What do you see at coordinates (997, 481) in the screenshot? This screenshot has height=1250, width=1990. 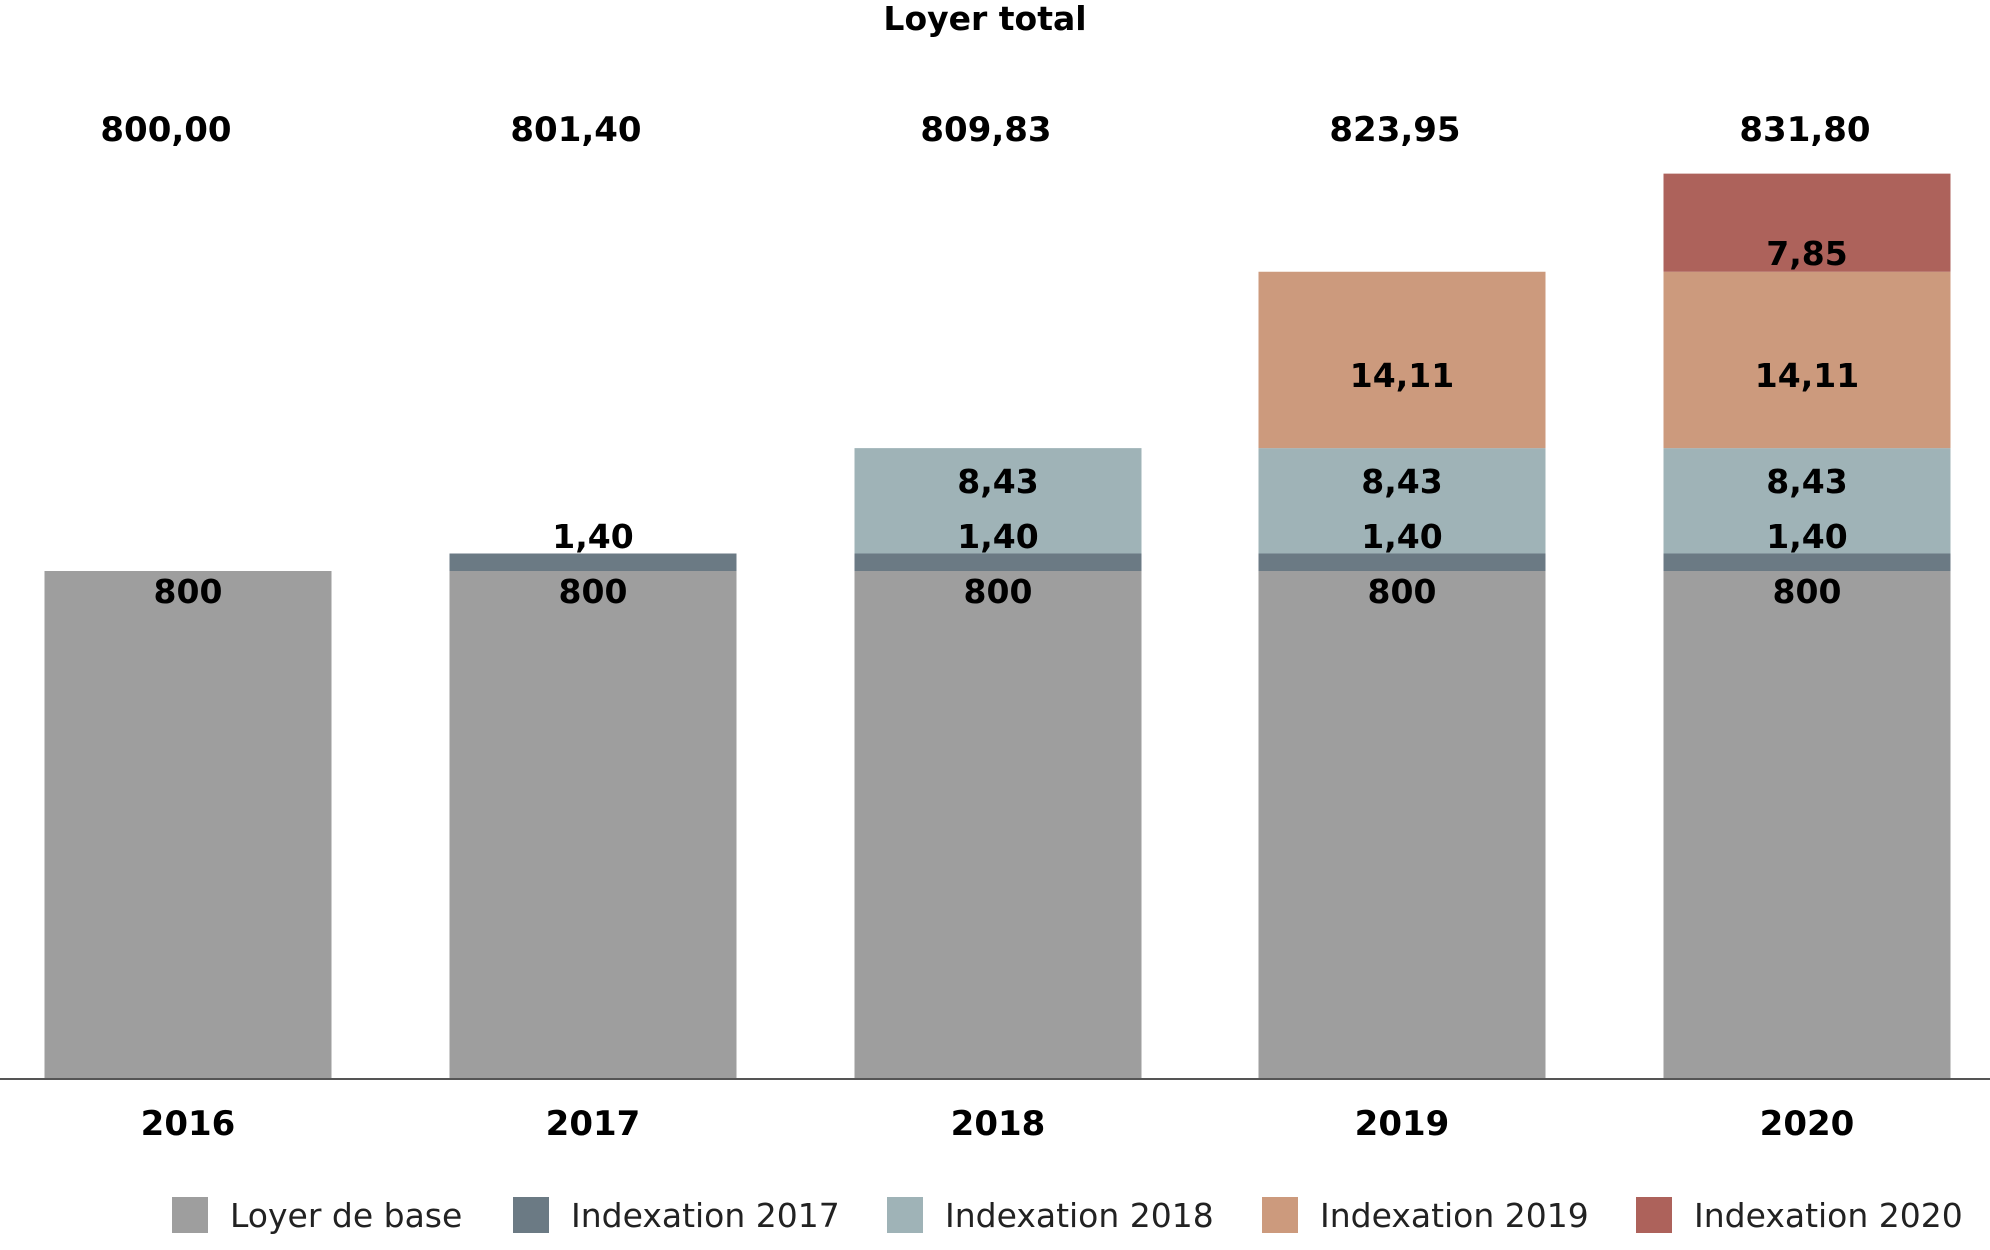 I see `segment-label-indexation-2018-2018: 8,43` at bounding box center [997, 481].